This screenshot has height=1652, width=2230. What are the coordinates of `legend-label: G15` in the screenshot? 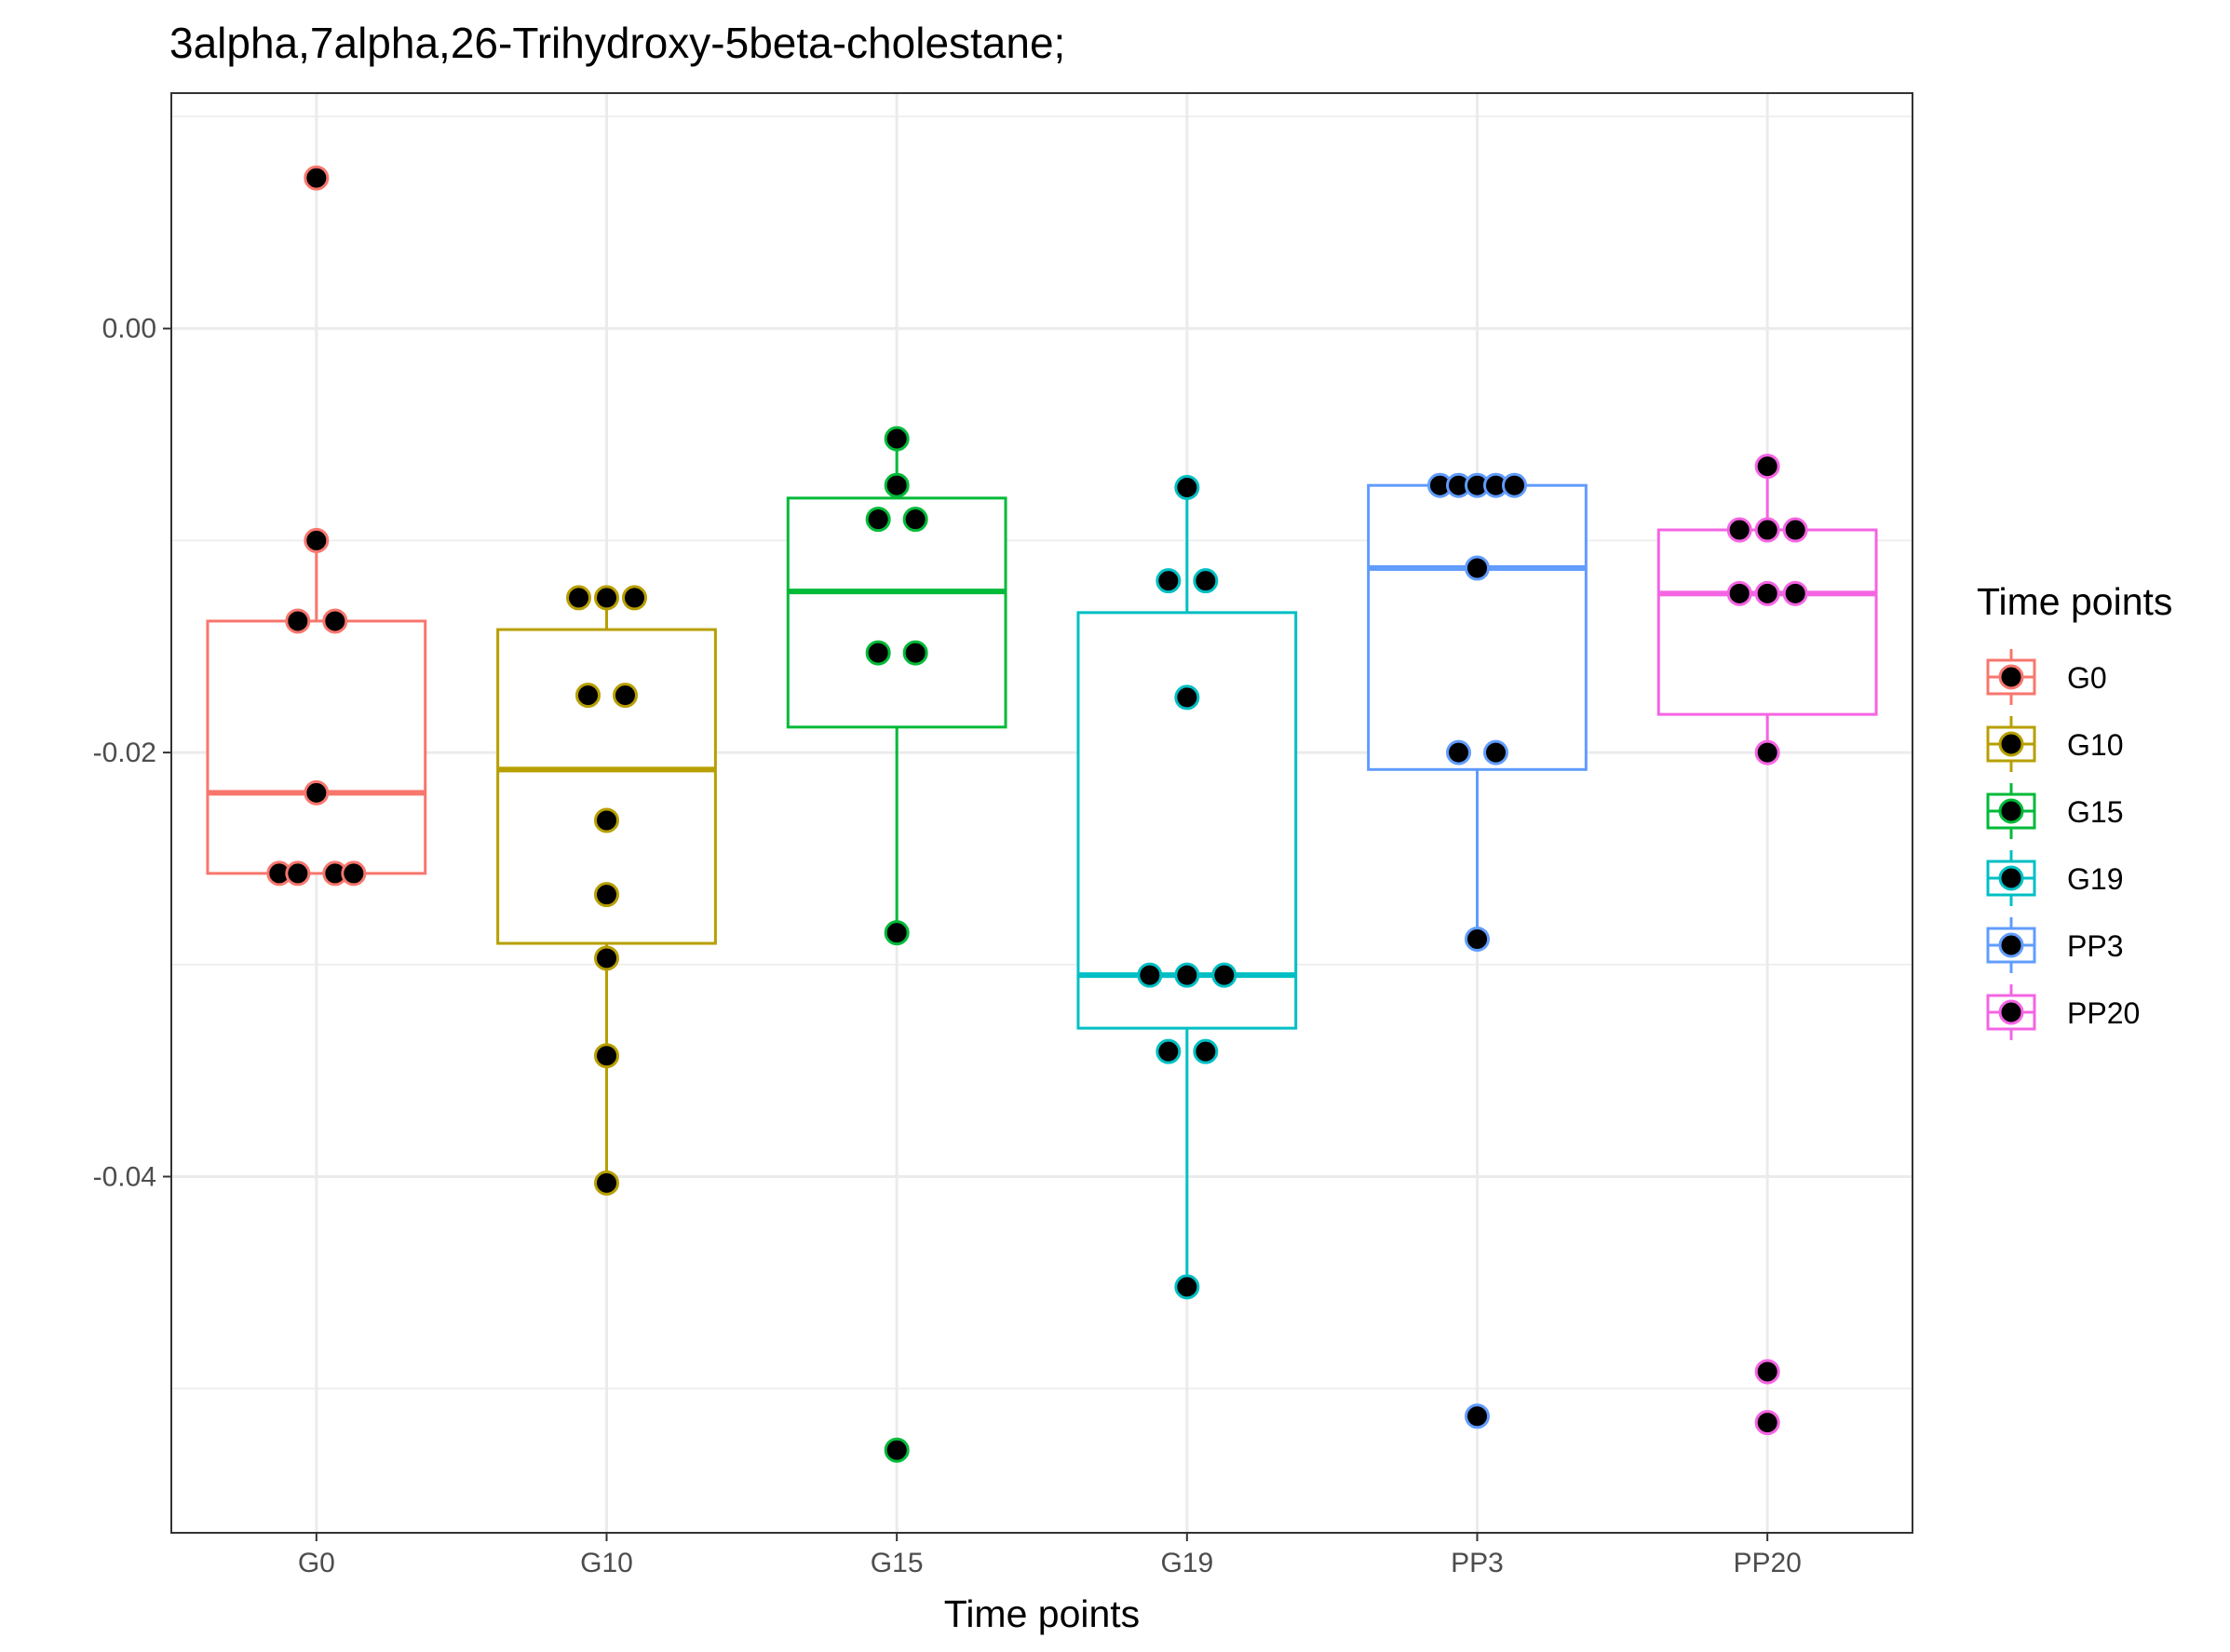 It's located at (2095, 812).